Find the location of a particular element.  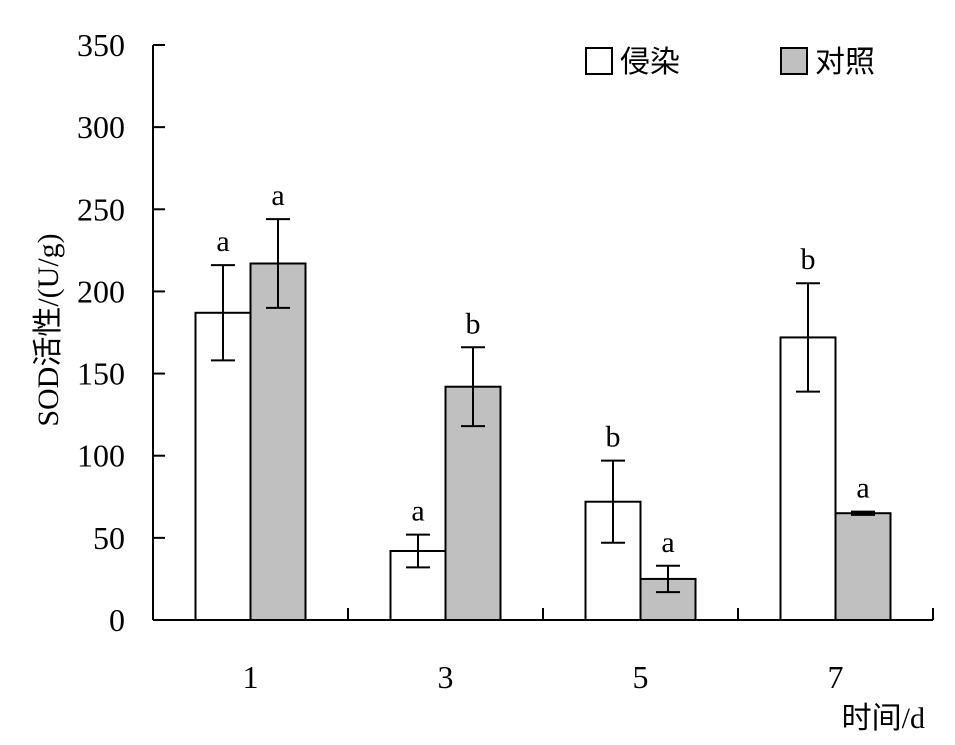

x-axis-label: 时间/d is located at coordinates (883, 718).